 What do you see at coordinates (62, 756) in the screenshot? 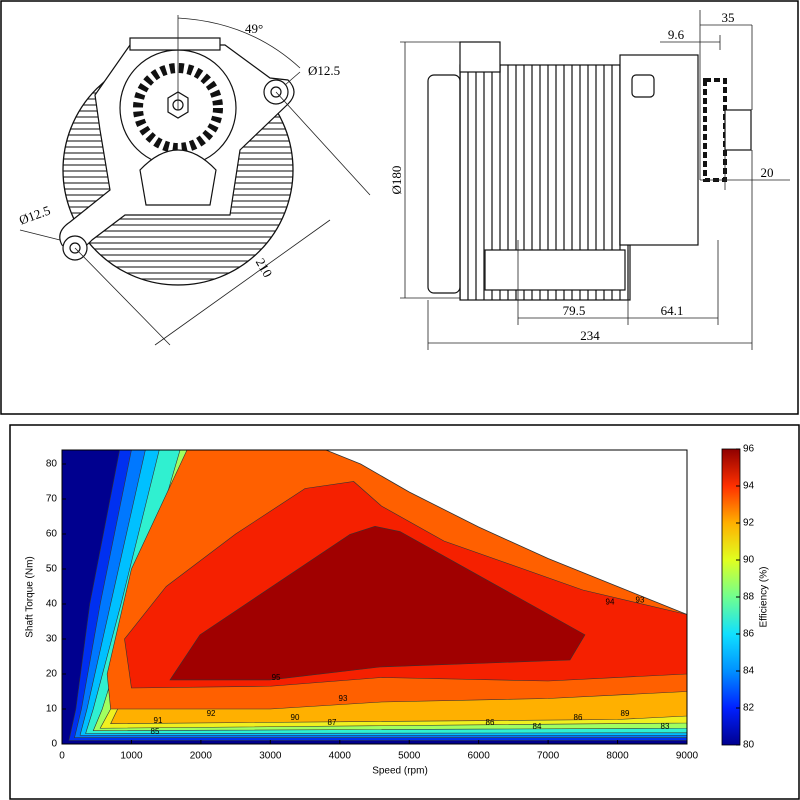
I see `x-tick-label: 0` at bounding box center [62, 756].